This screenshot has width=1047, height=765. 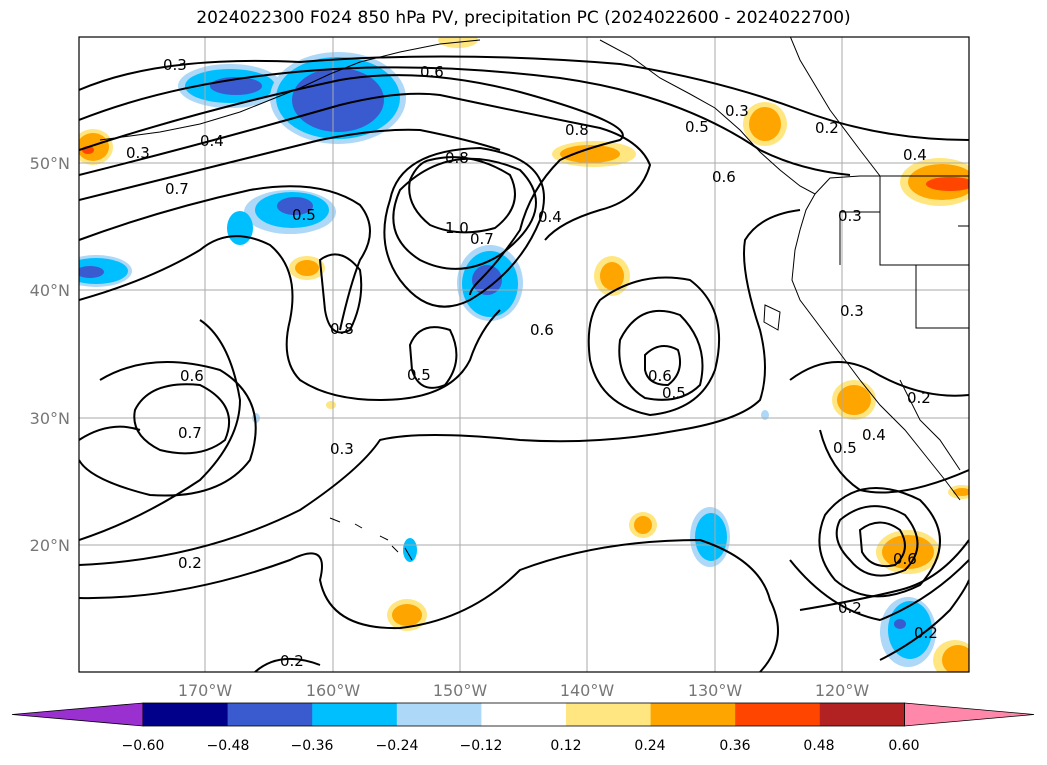 What do you see at coordinates (481, 746) in the screenshot?
I see `colorbar-tick-label: −0.12` at bounding box center [481, 746].